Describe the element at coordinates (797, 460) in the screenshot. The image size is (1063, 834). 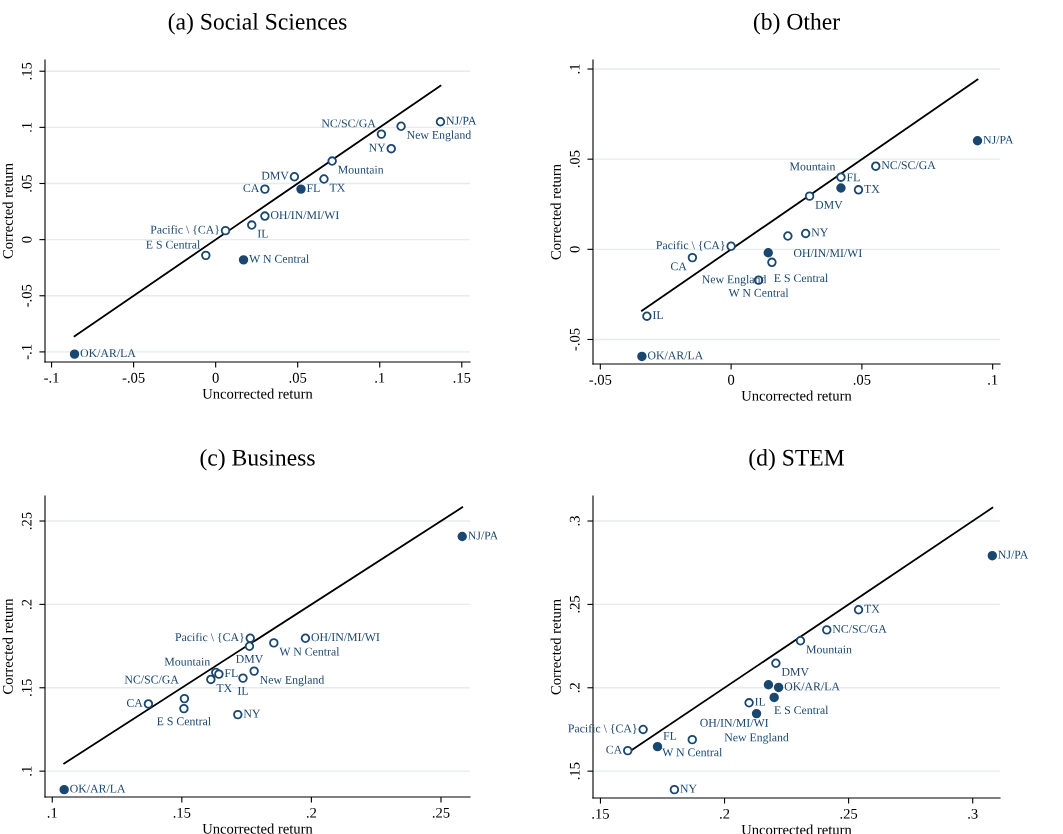
I see `chart-title: (d) STEM` at that location.